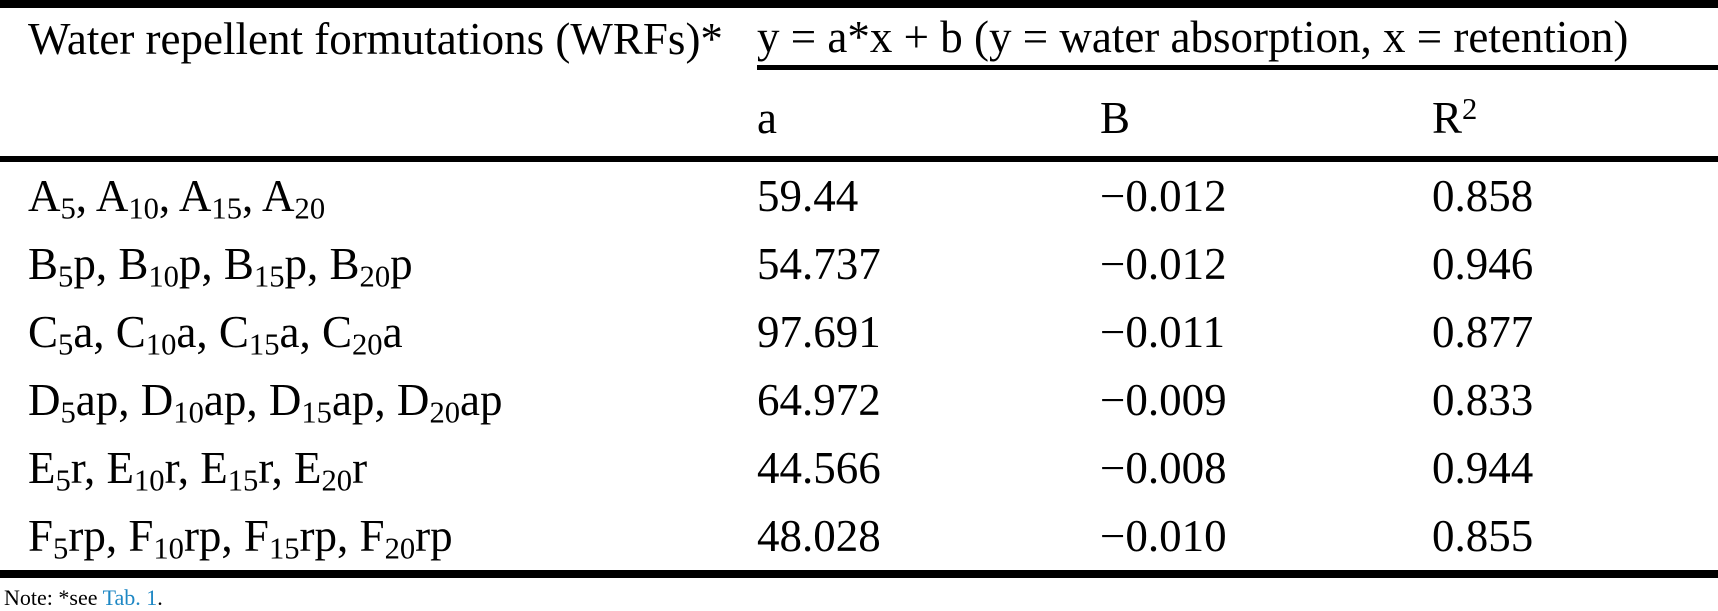 This screenshot has width=1718, height=611. Describe the element at coordinates (901, 540) in the screenshot. I see `value-a: 48.028` at that location.